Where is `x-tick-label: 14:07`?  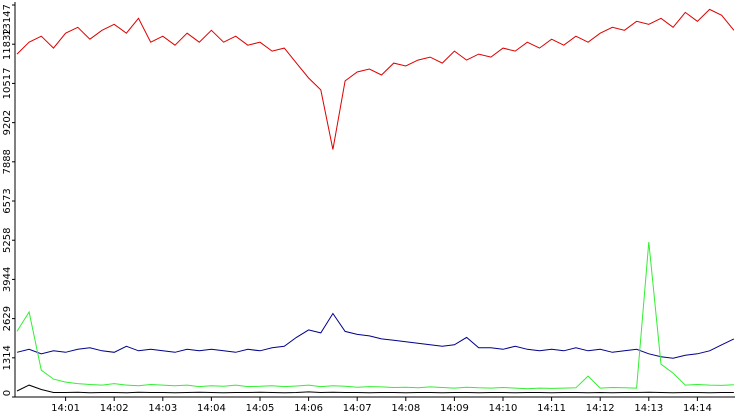
x-tick-label: 14:07 is located at coordinates (357, 408).